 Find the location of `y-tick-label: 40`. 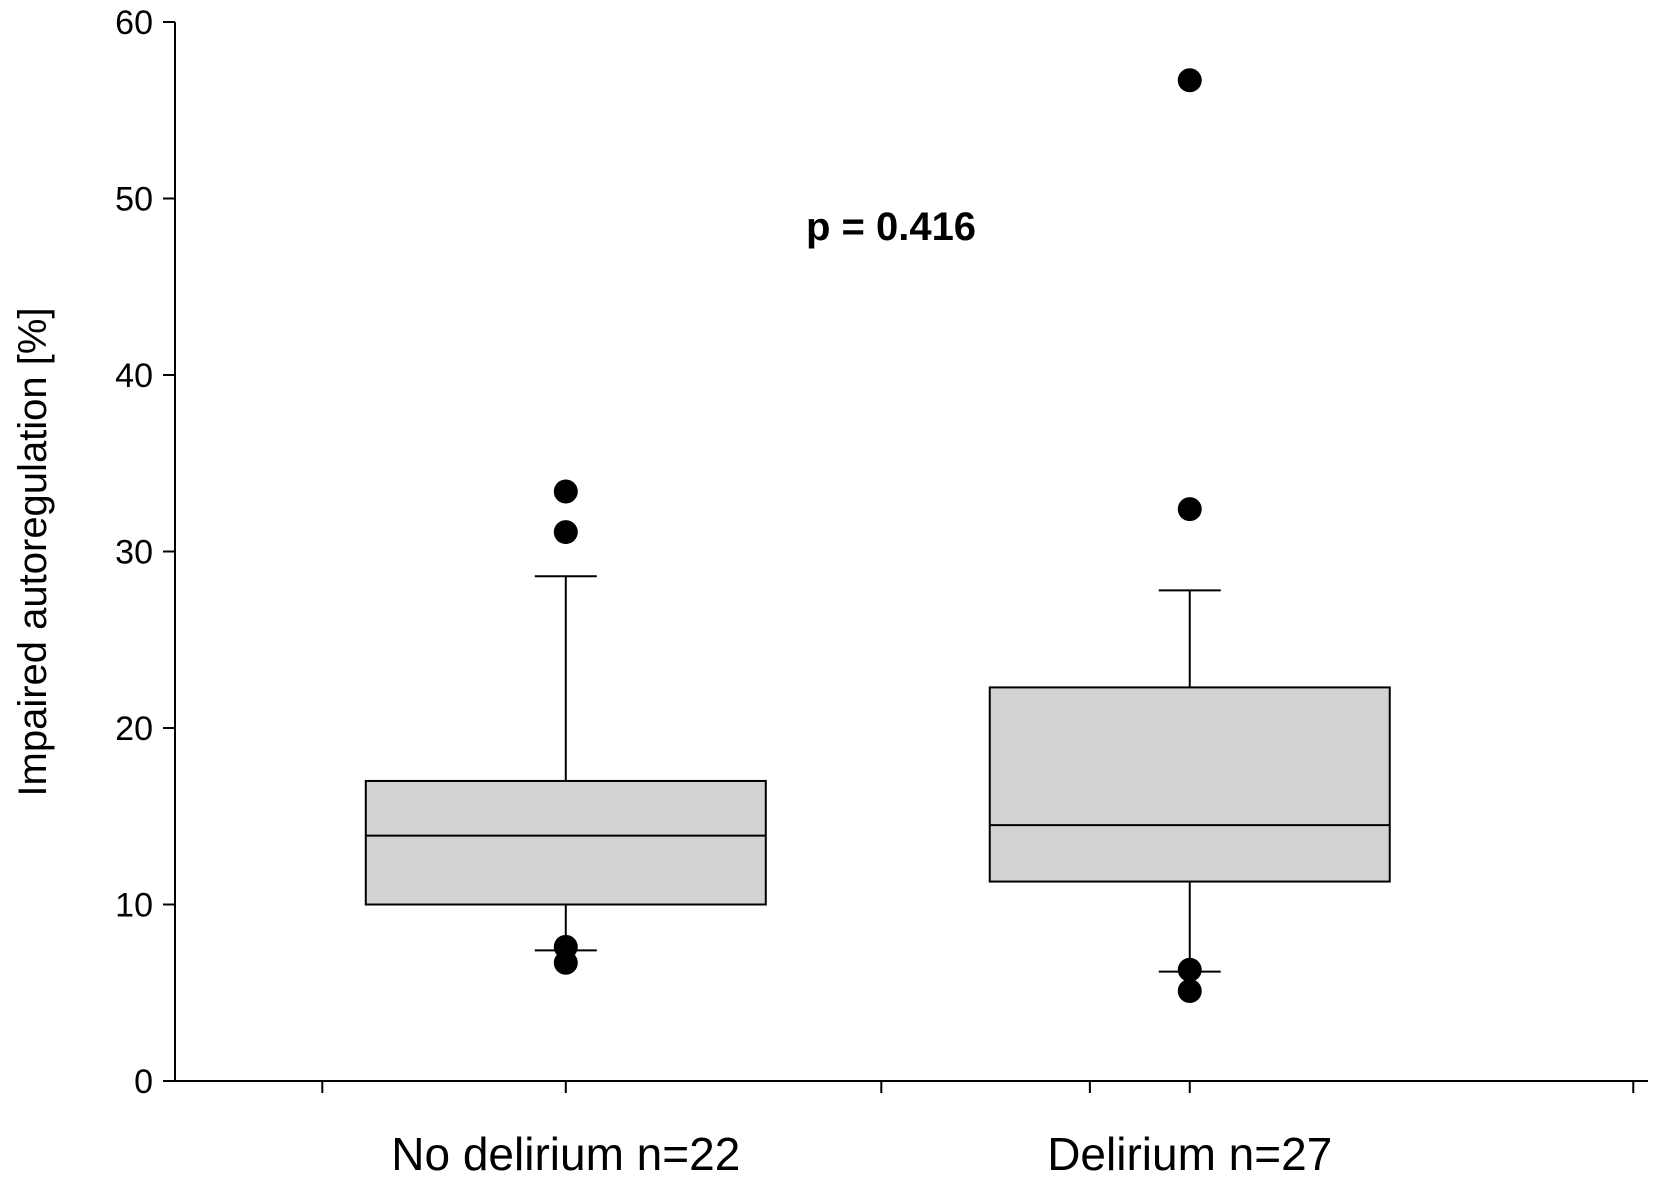

y-tick-label: 40 is located at coordinates (134, 376).